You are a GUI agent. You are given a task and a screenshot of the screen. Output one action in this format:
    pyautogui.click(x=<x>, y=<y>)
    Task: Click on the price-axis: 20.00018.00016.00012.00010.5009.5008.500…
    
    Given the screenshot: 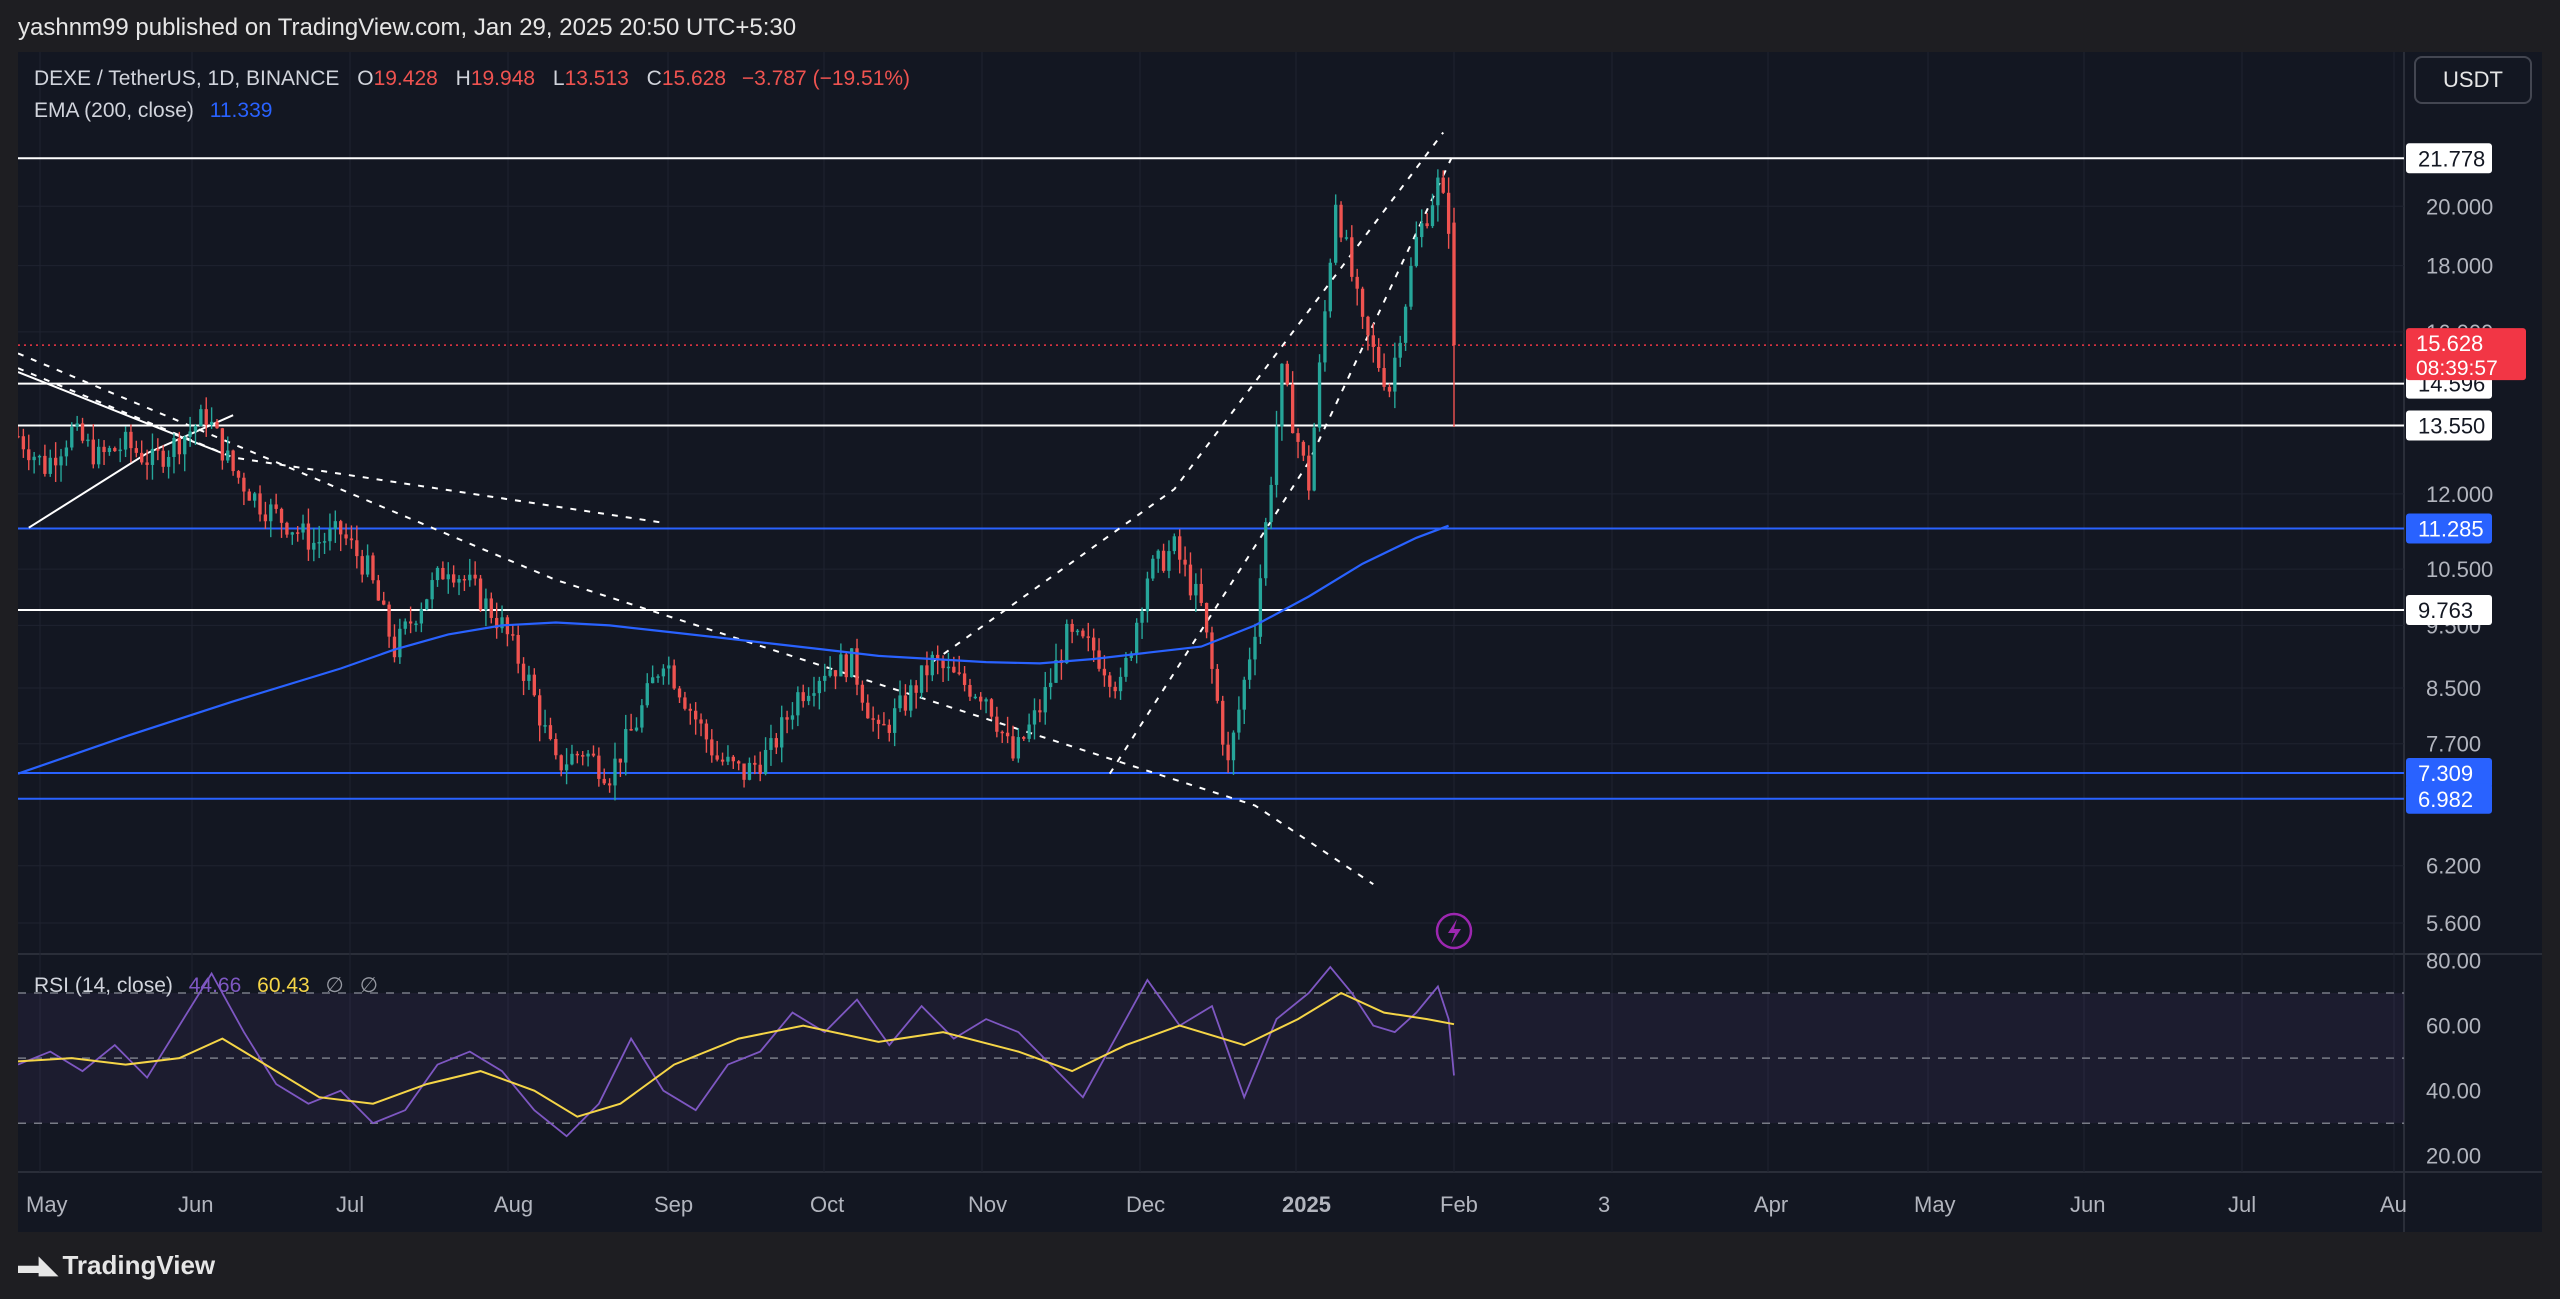 What is the action you would take?
    pyautogui.click(x=2466, y=656)
    